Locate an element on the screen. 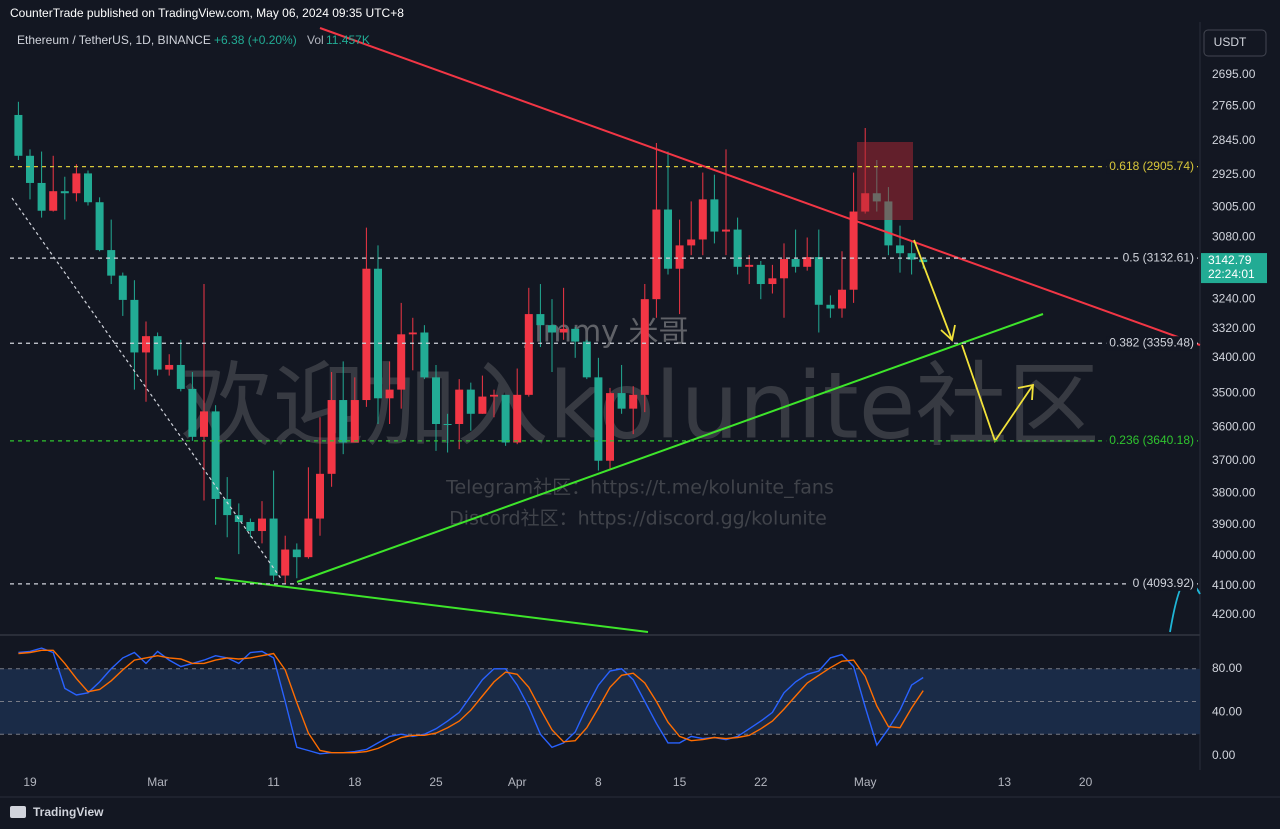 The image size is (1280, 829). y-tick-label: 4100.00 is located at coordinates (1234, 585).